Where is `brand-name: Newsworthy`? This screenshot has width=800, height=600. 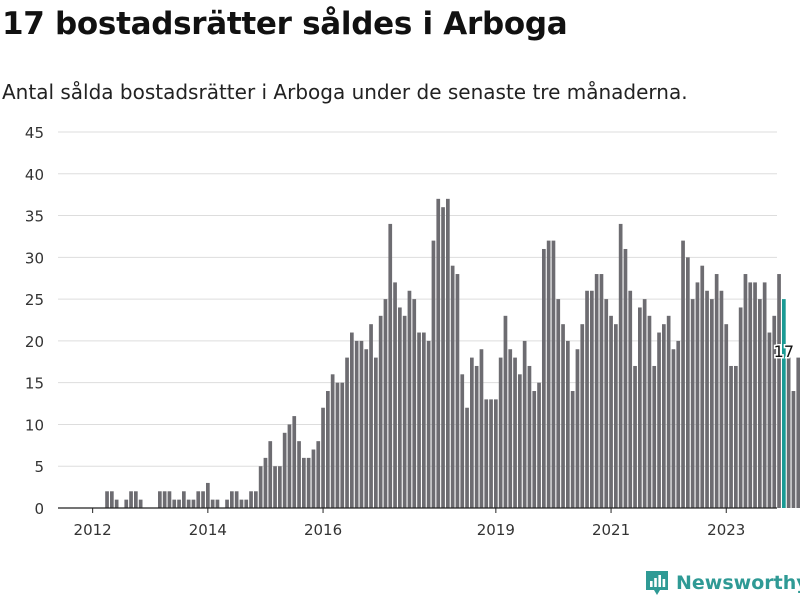 brand-name: Newsworthy is located at coordinates (738, 583).